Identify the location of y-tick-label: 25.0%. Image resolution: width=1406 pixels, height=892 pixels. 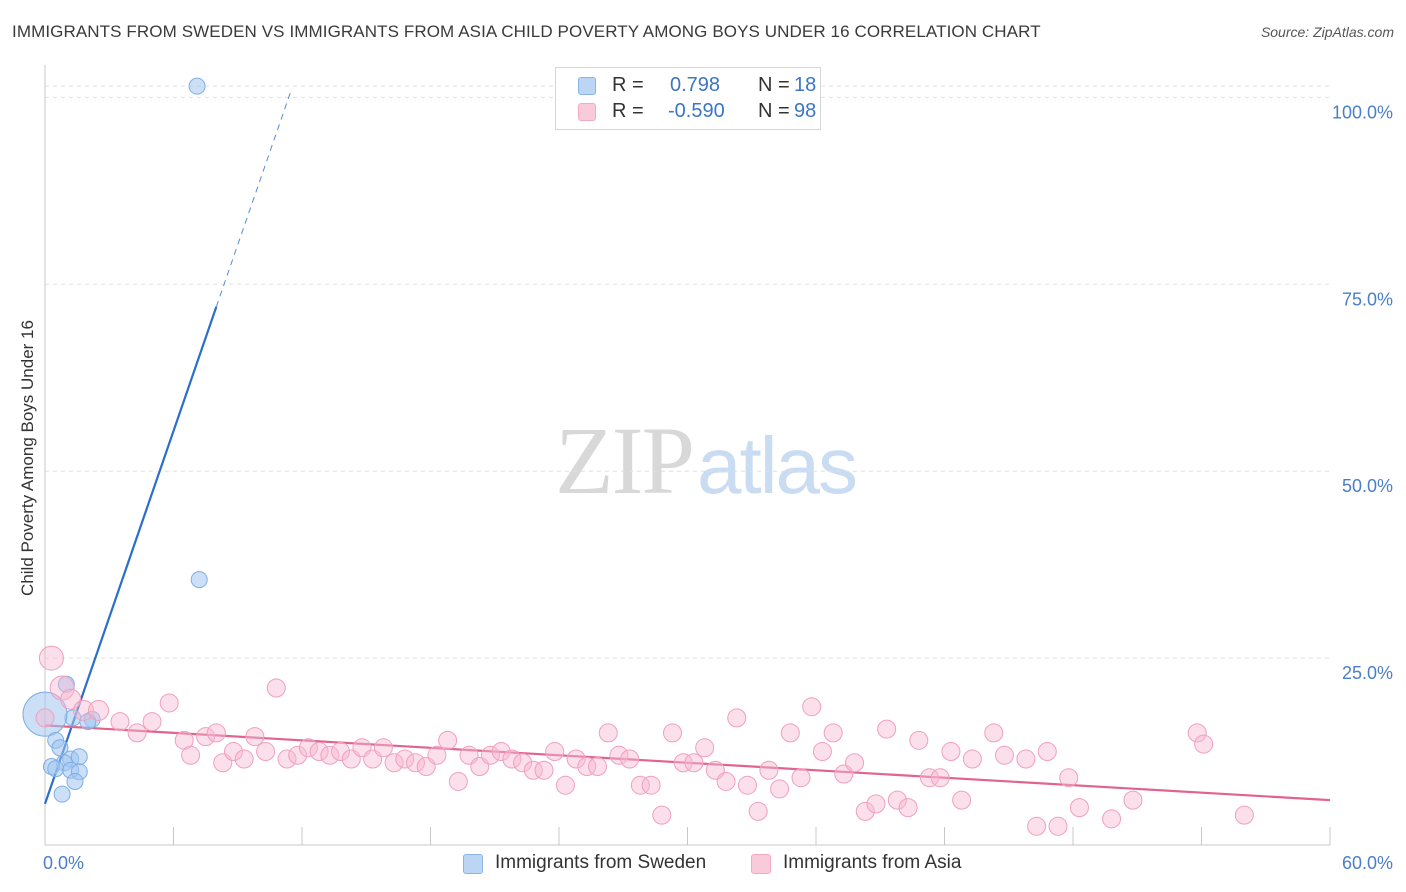
(1367, 673).